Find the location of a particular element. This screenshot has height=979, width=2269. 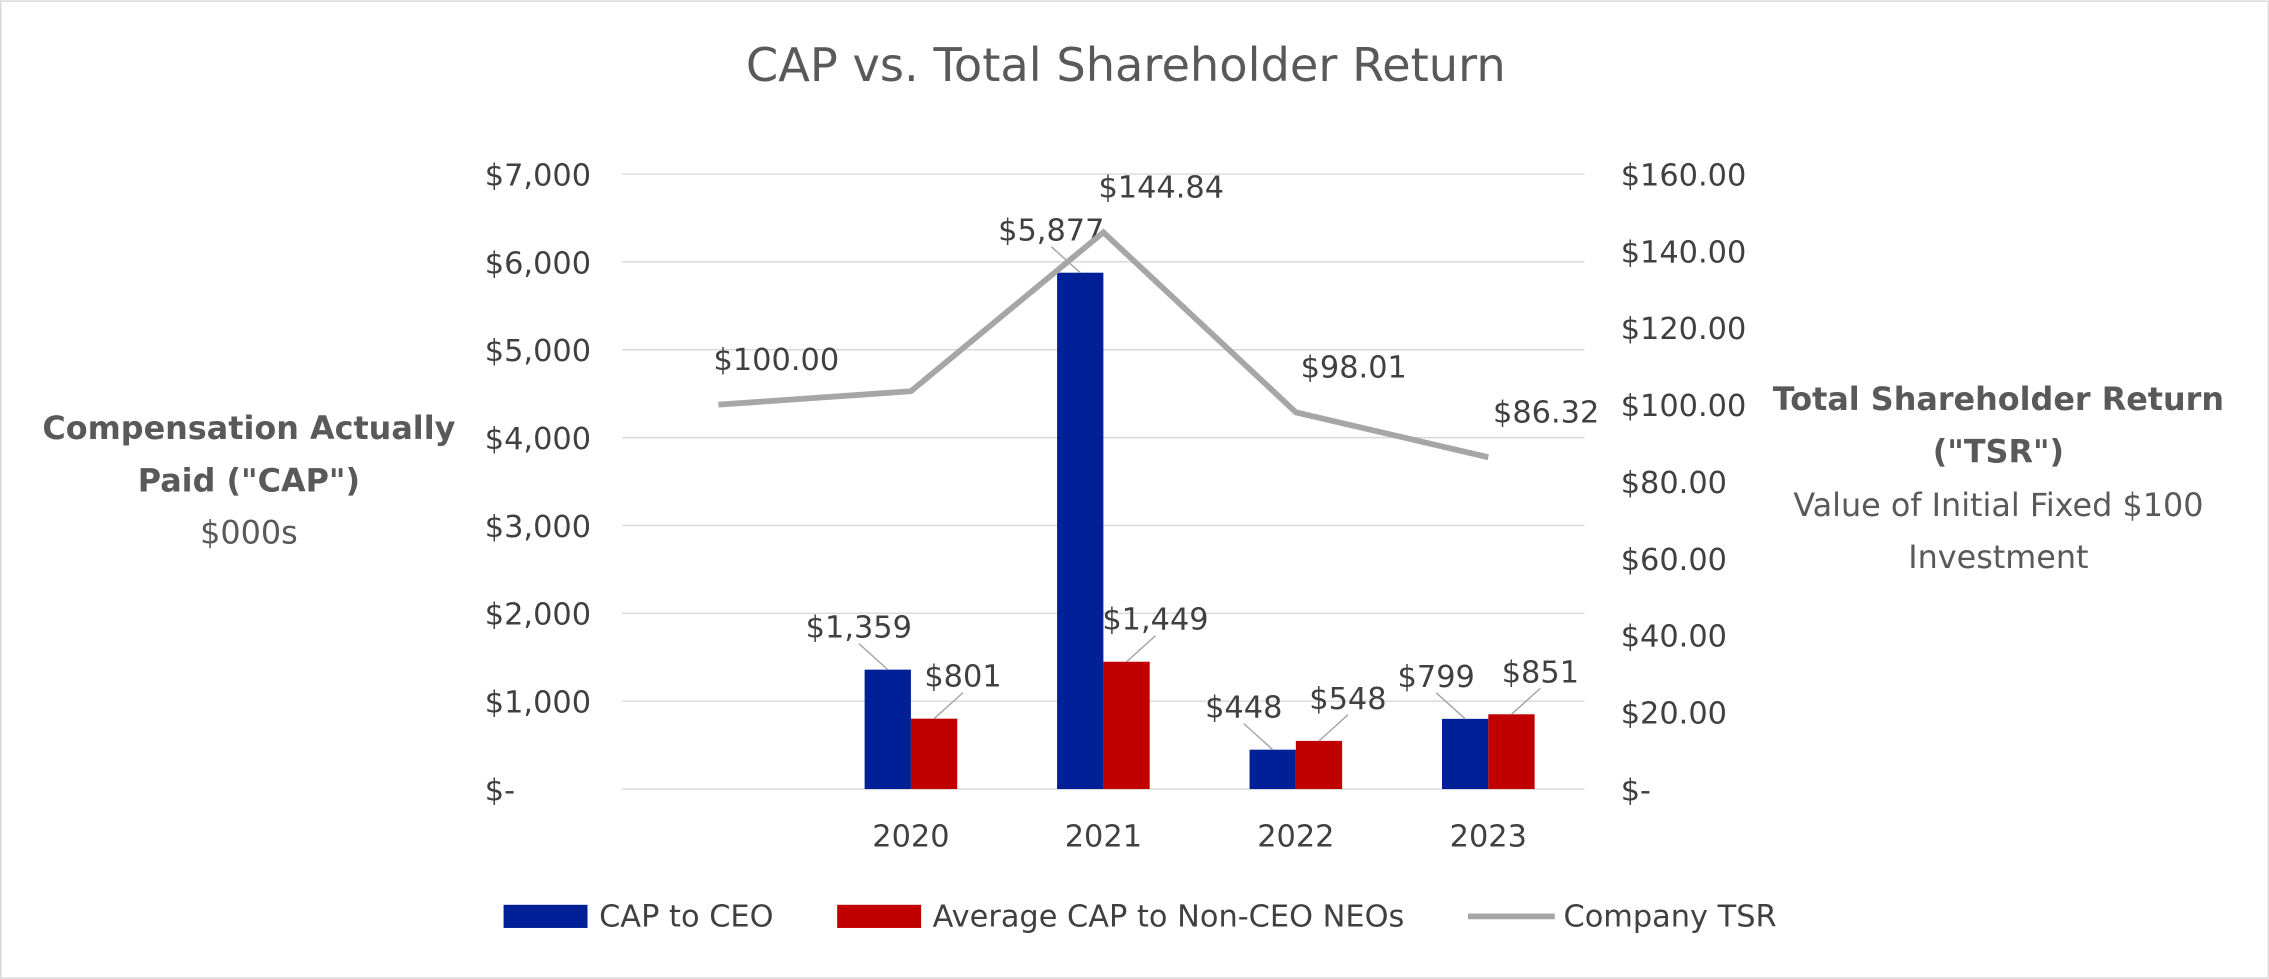

y-tick-label: $3,000 is located at coordinates (538, 527).